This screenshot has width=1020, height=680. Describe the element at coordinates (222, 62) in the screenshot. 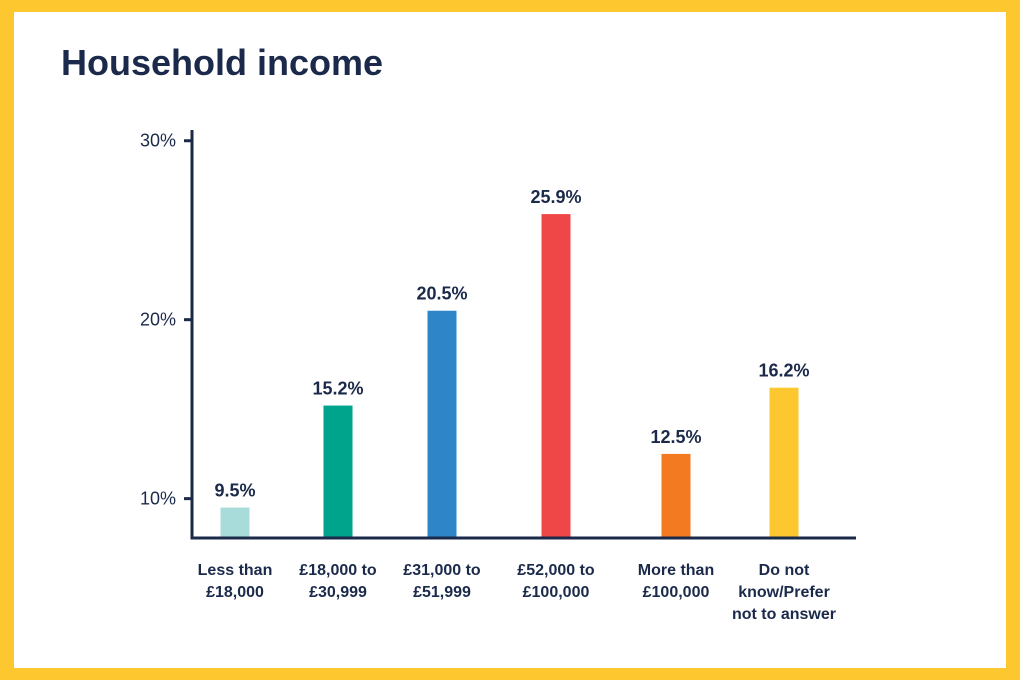

I see `chart-title: Household income` at that location.